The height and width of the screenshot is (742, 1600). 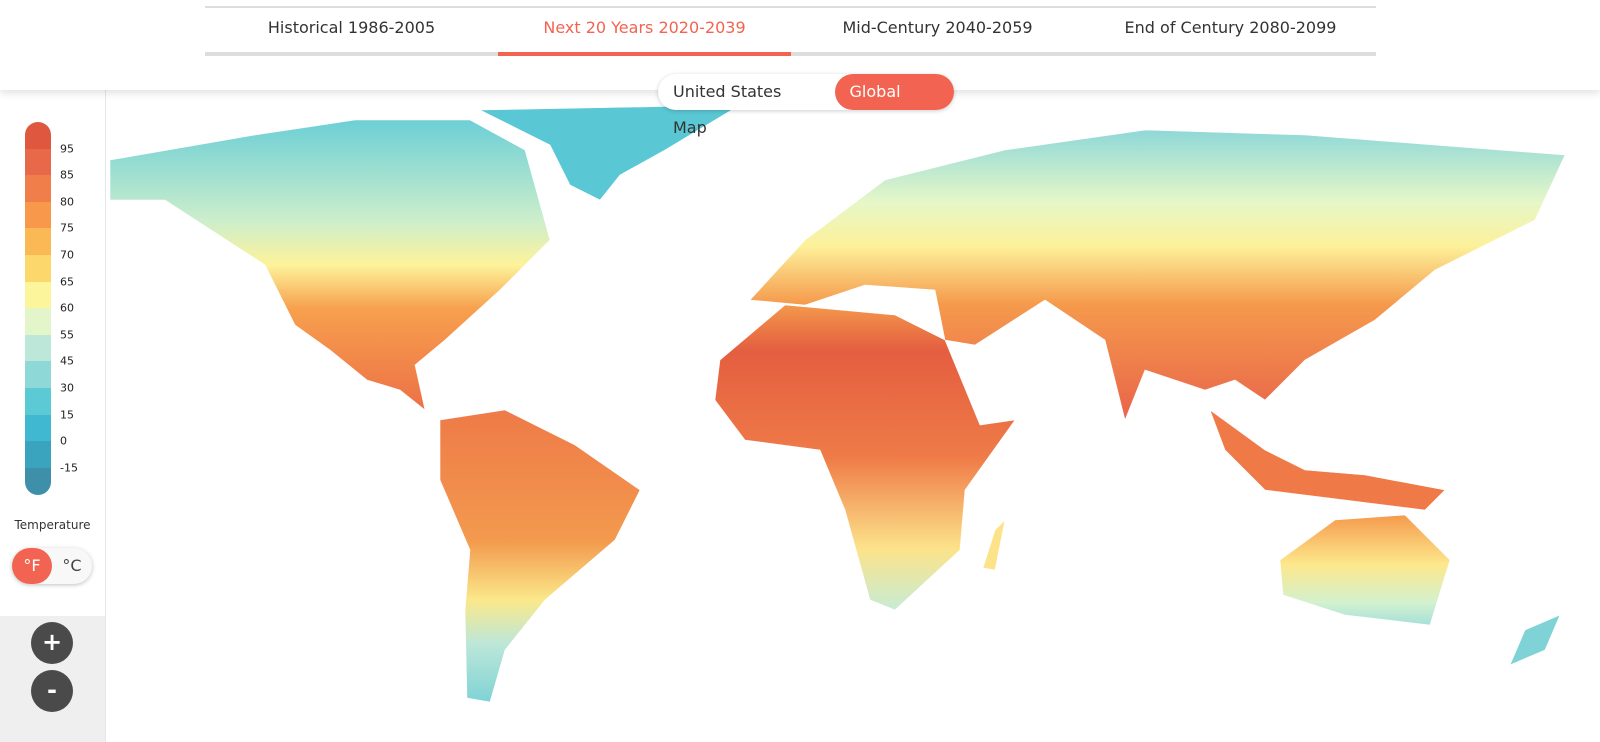 I want to click on unit-toggle: °F °C, so click(x=52, y=566).